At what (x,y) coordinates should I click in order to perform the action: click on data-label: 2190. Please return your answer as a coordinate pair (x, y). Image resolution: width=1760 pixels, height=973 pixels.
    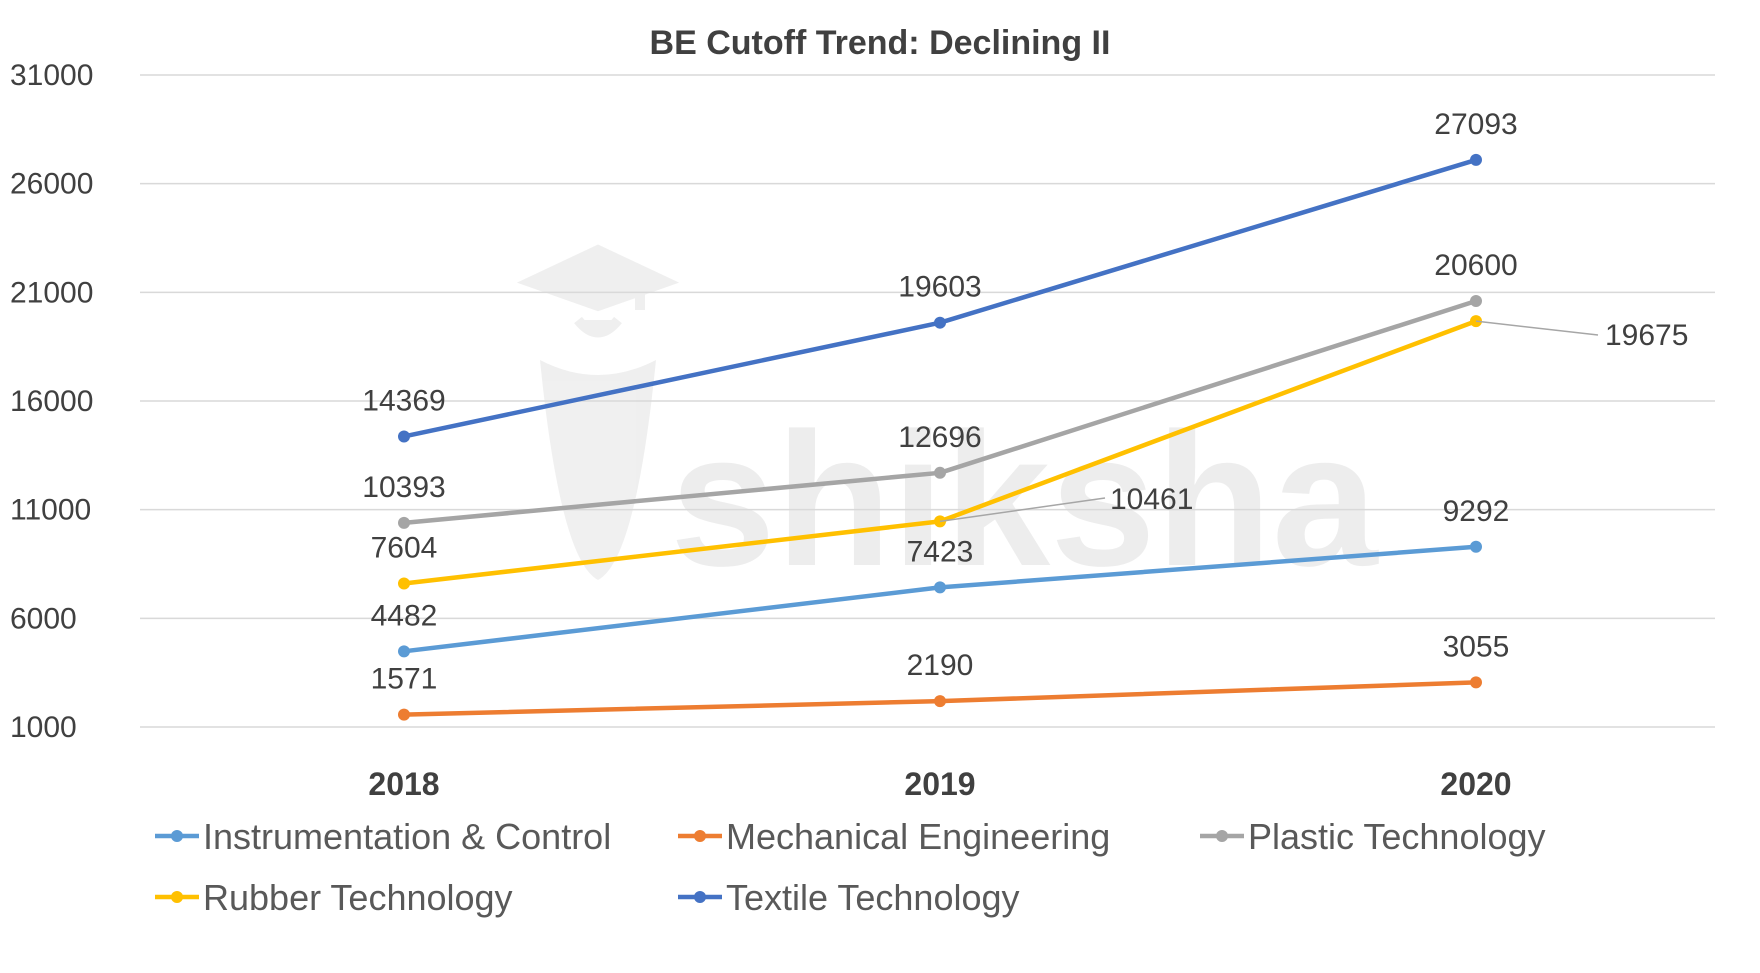
    Looking at the image, I should click on (940, 665).